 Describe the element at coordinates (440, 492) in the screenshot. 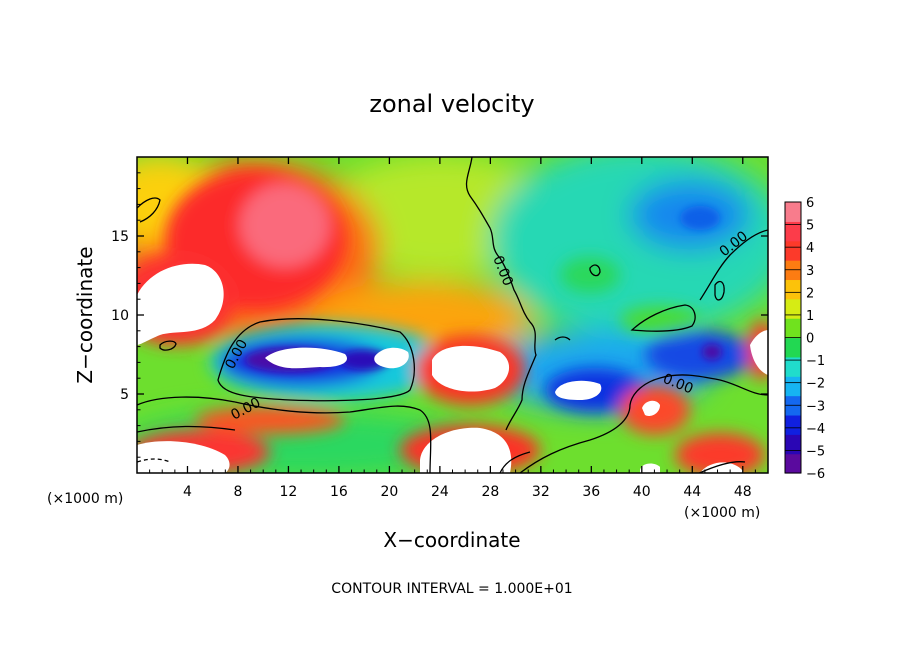

I see `x-tick-label: 24` at that location.